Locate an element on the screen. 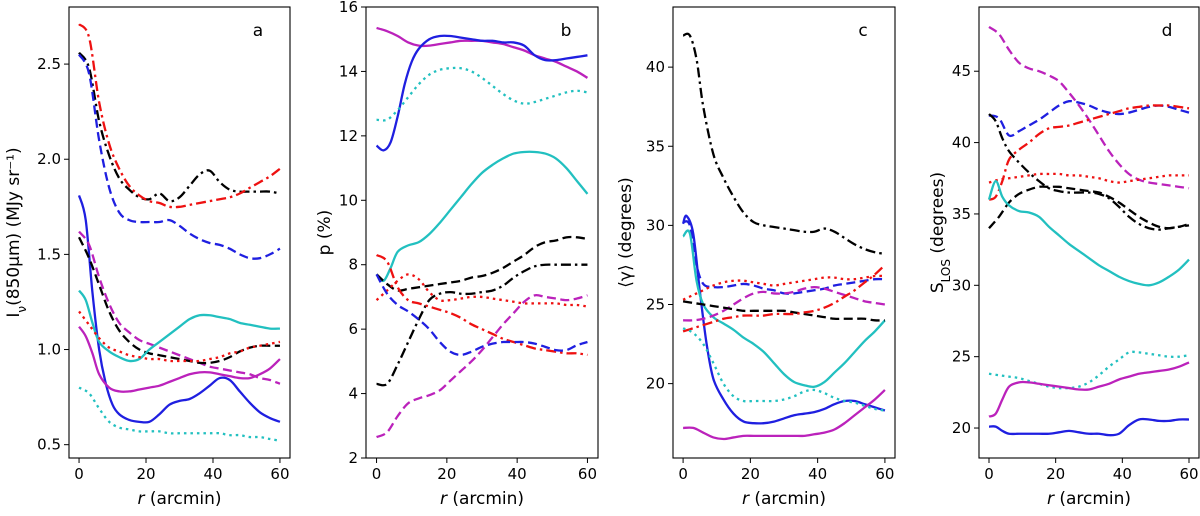 The image size is (1200, 516). y-tick-label: 12 is located at coordinates (348, 136).